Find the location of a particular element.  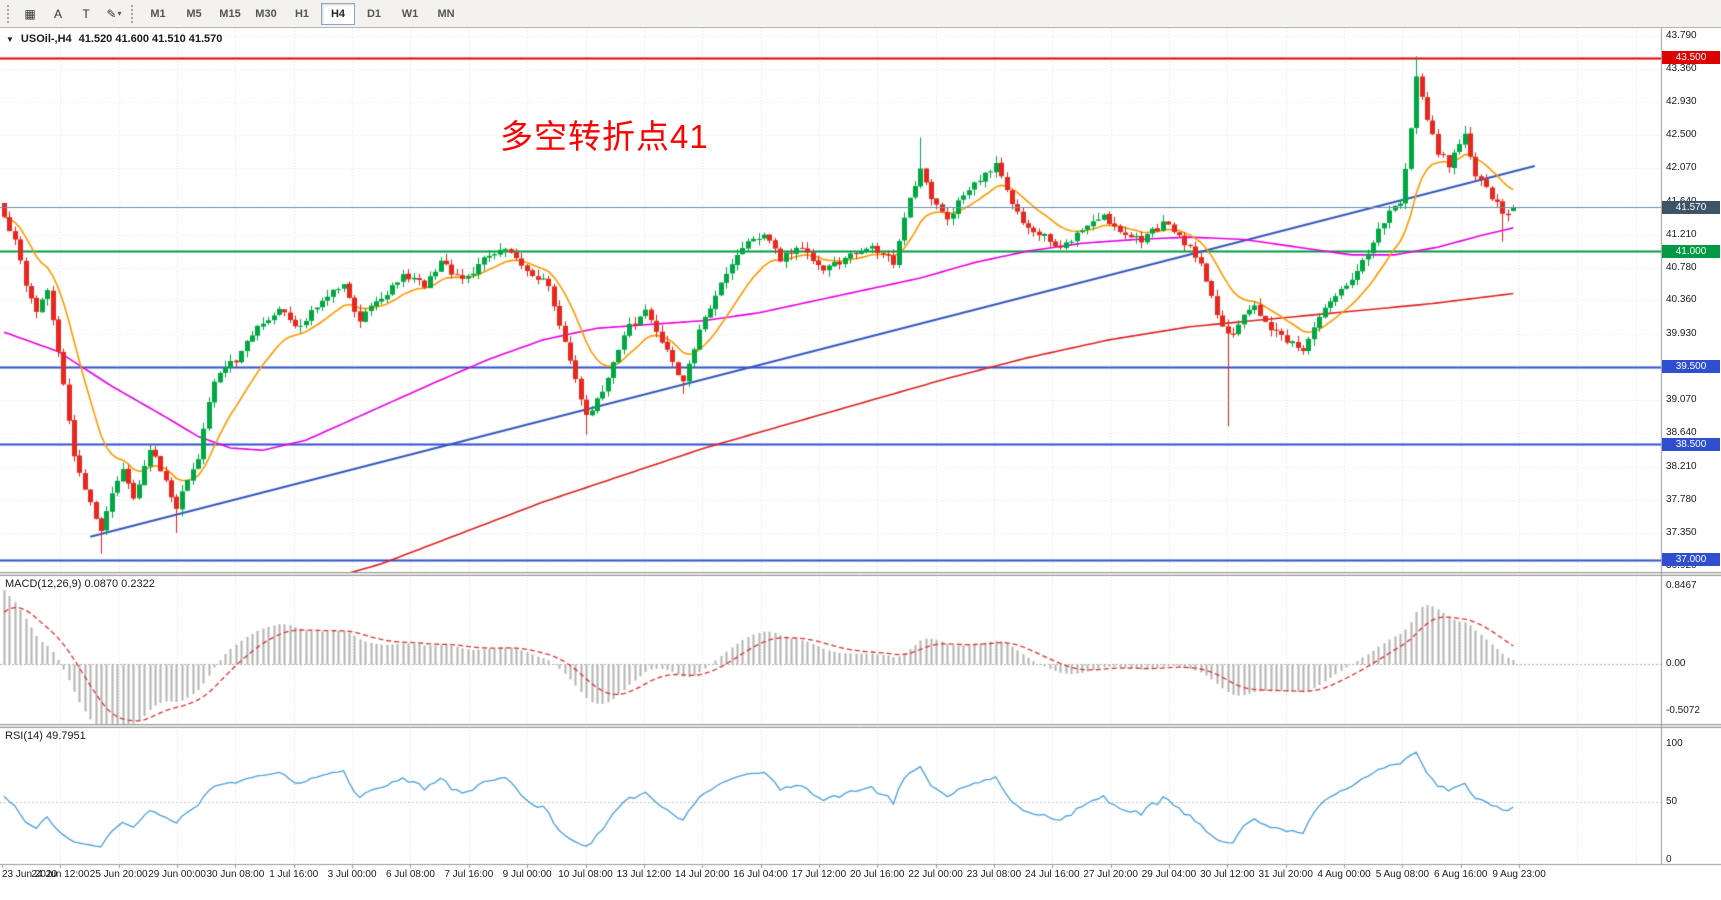

price-tick: 40.360 is located at coordinates (1681, 300).